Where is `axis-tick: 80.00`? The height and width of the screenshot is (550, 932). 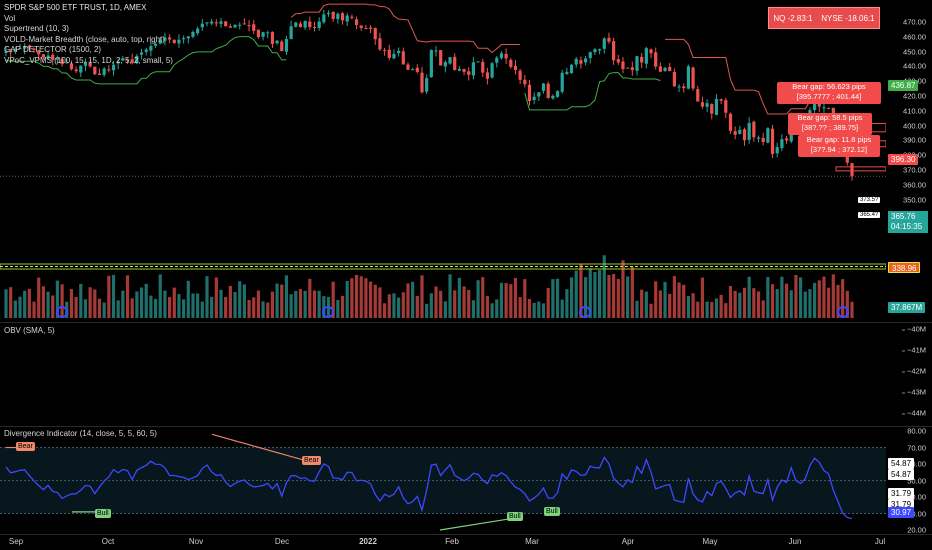 axis-tick: 80.00 is located at coordinates (916, 431).